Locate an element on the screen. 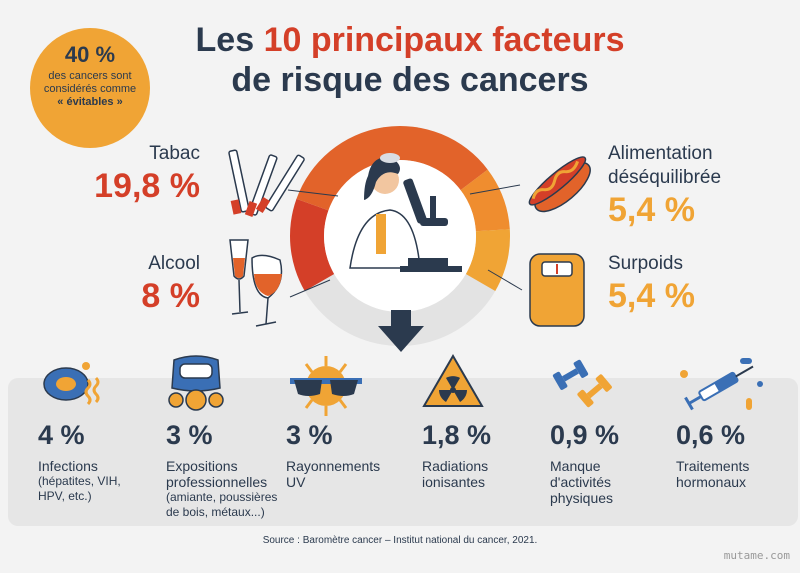 The width and height of the screenshot is (800, 573). factor-activite-value: 0,9 % is located at coordinates (585, 435).